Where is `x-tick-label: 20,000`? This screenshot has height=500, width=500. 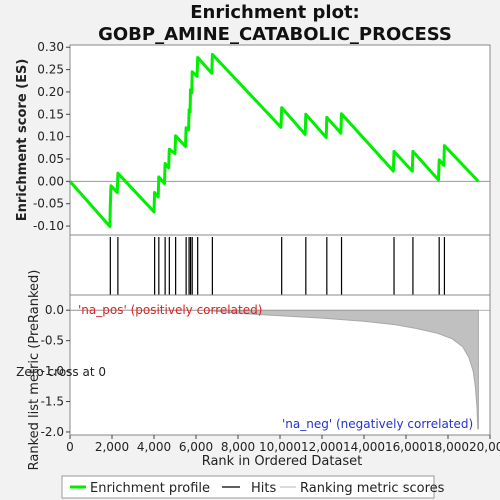
x-tick-label: 20,000 is located at coordinates (484, 447).